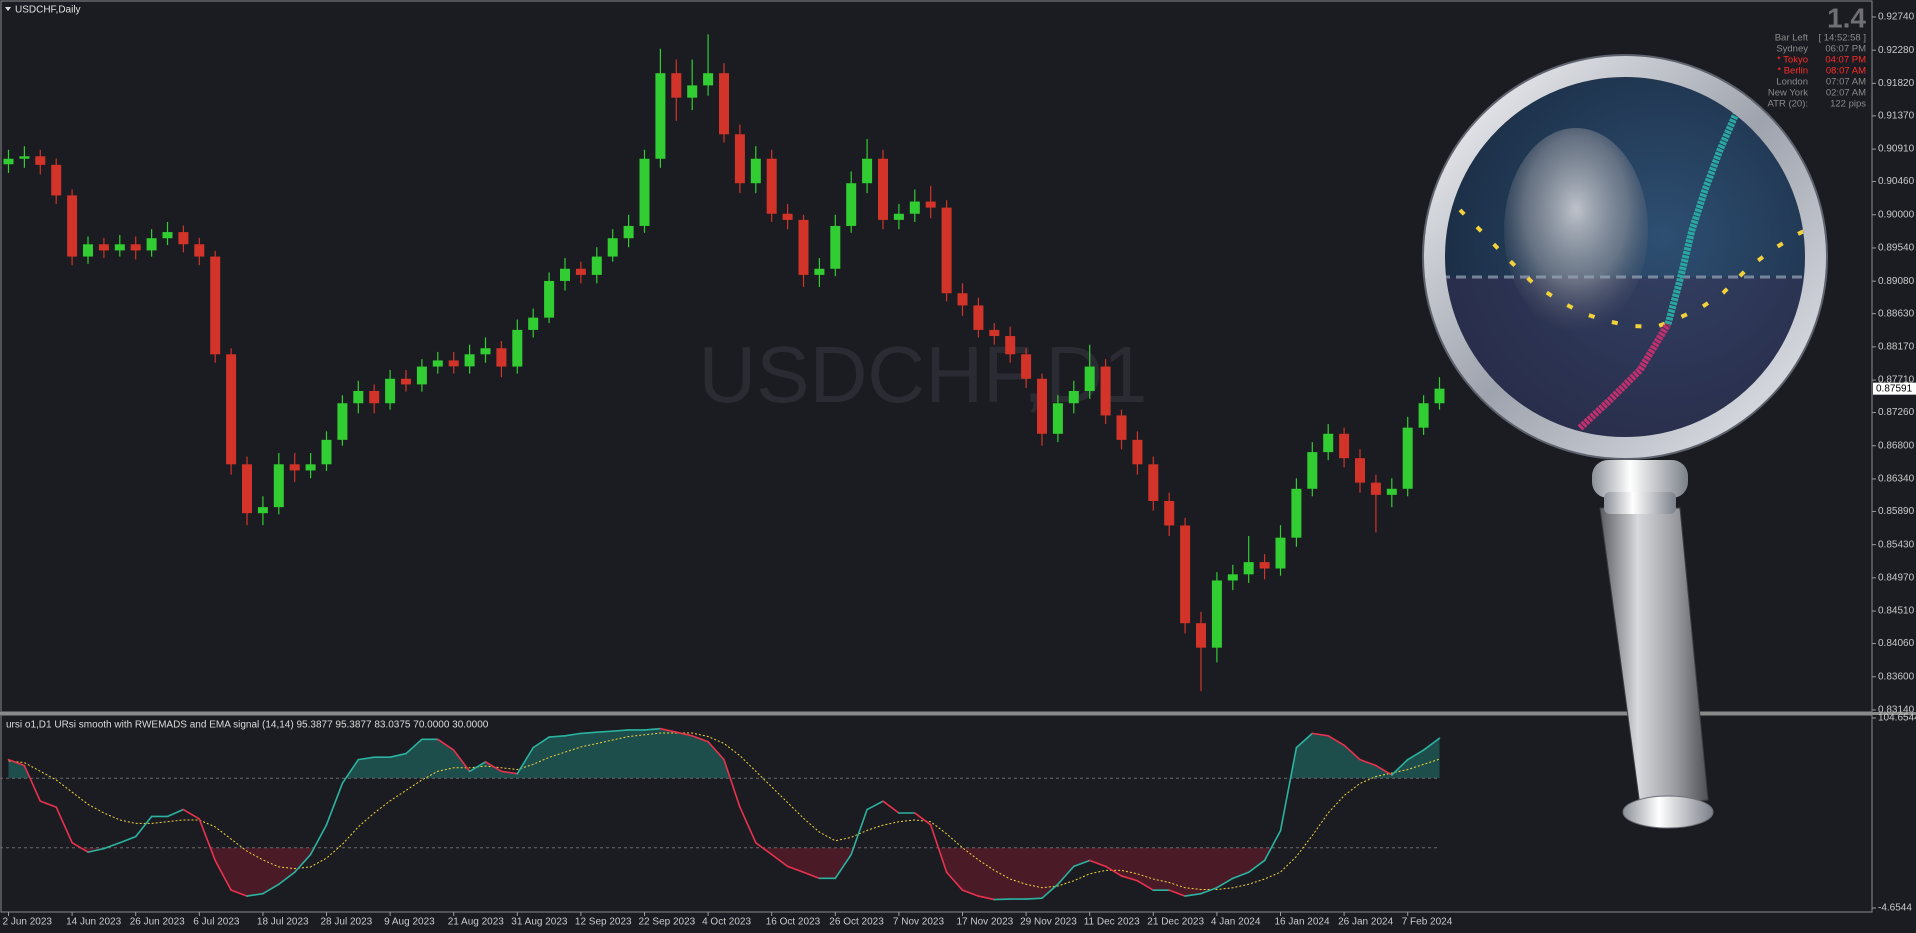 This screenshot has width=1916, height=933. What do you see at coordinates (1709, 204) in the screenshot?
I see `lens-rising-line` at bounding box center [1709, 204].